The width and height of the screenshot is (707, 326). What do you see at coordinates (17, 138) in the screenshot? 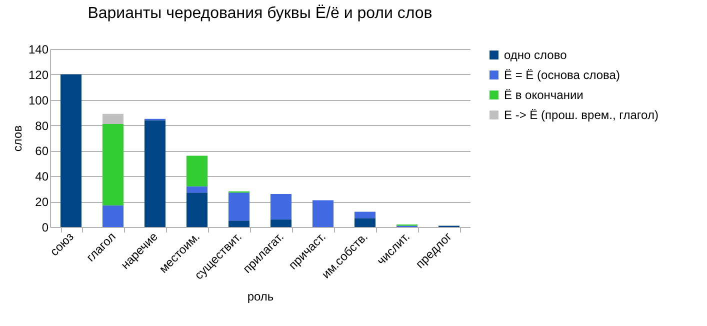
I see `y-axis-title: слов` at bounding box center [17, 138].